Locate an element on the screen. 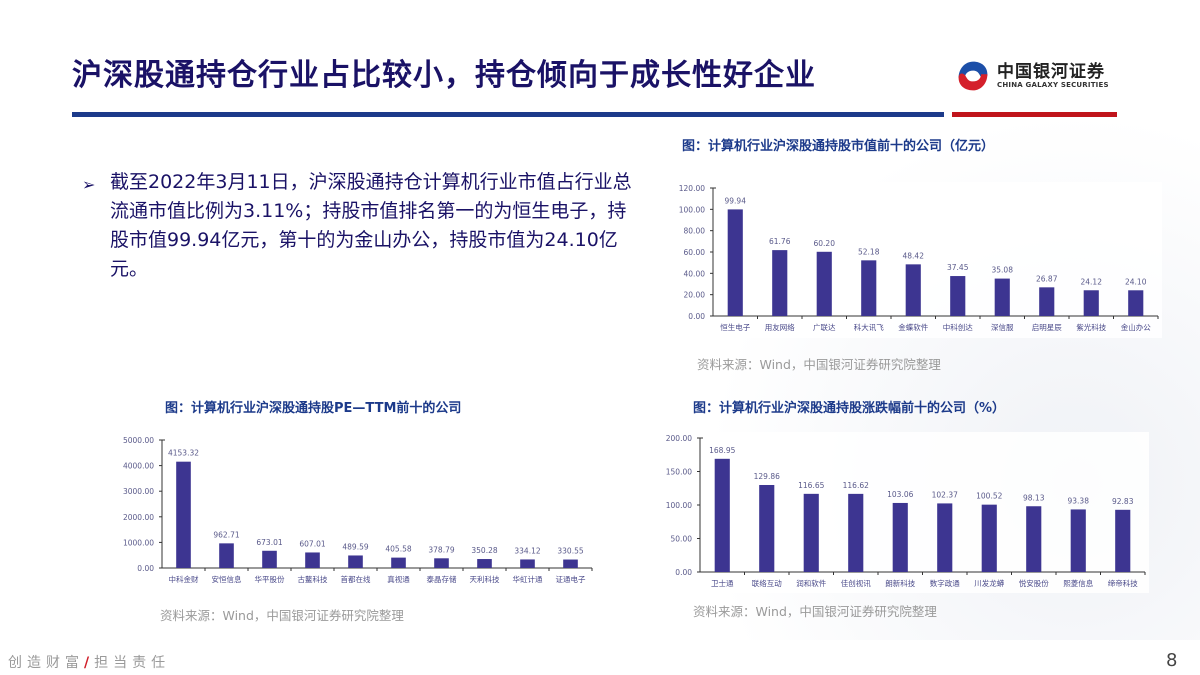 The width and height of the screenshot is (1200, 675). svg-text: 37.45 is located at coordinates (958, 267).